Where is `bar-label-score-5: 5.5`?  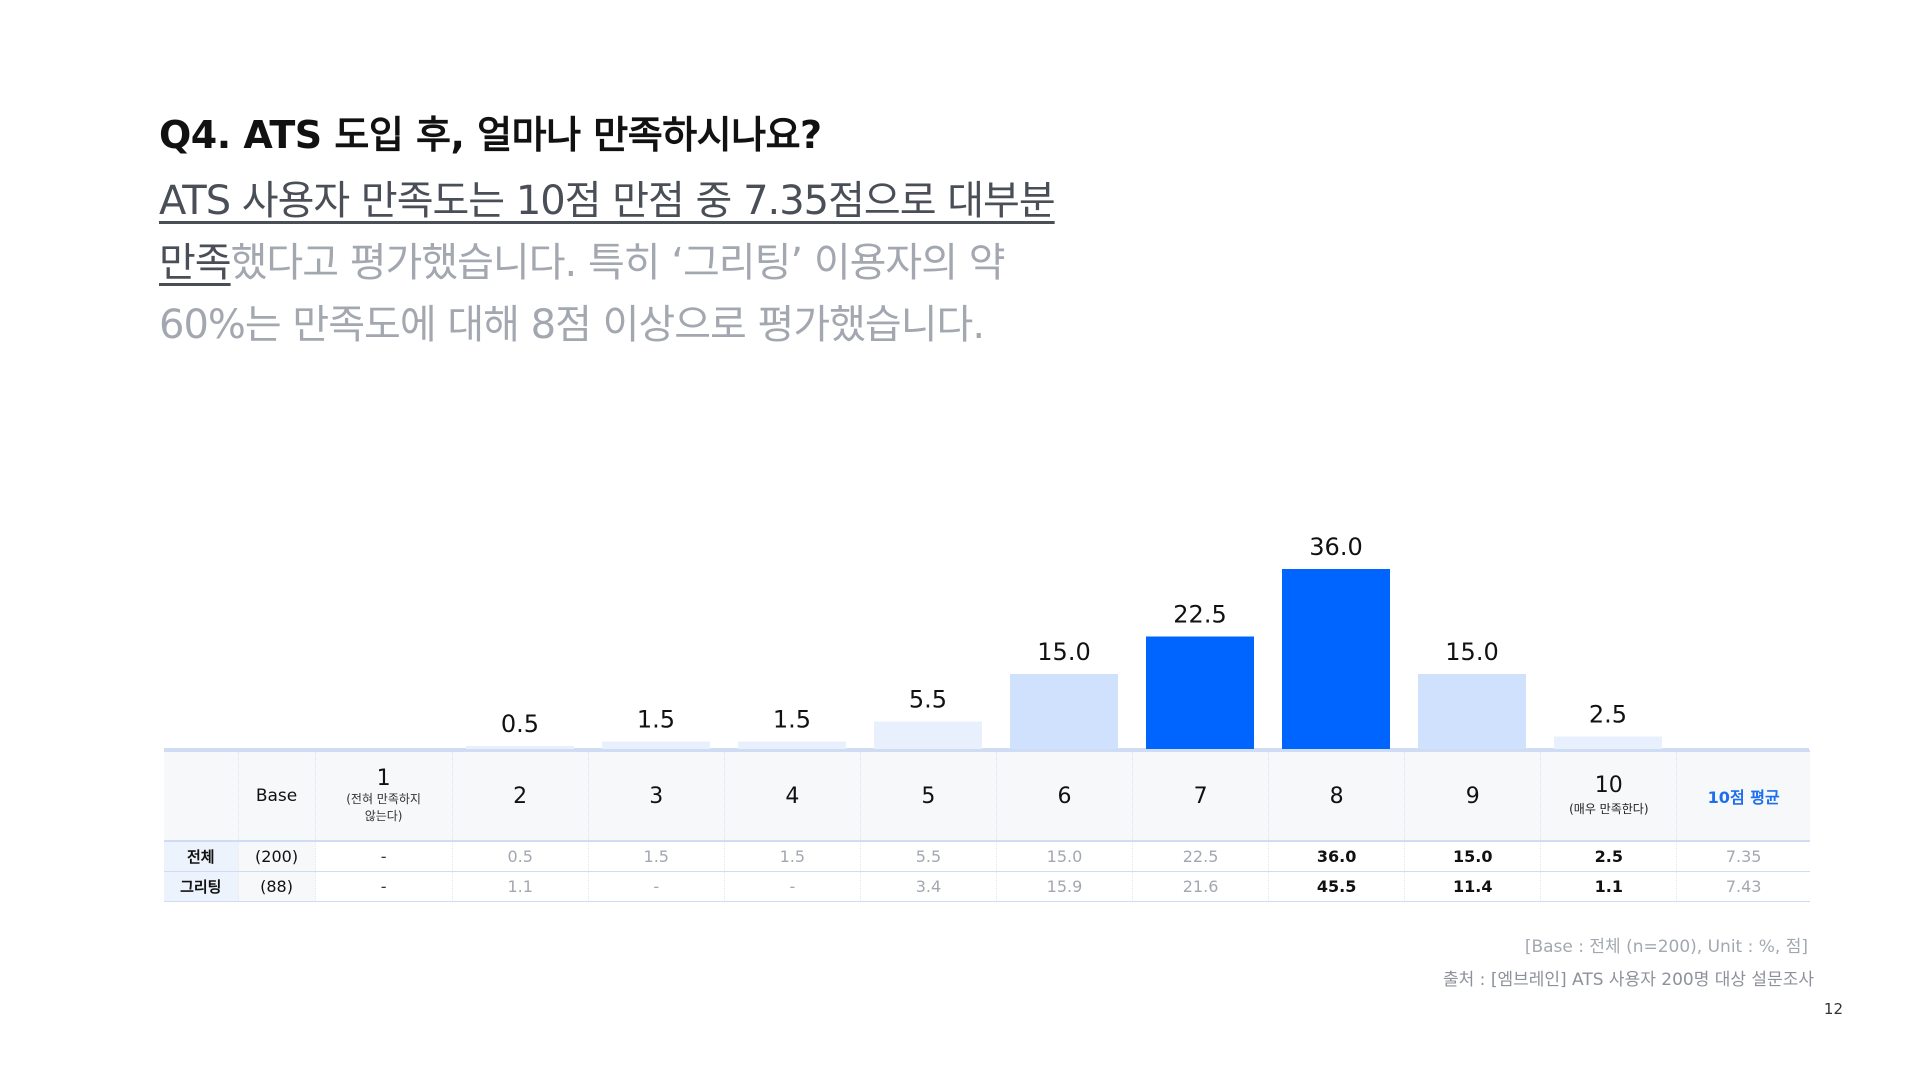
bar-label-score-5: 5.5 is located at coordinates (928, 700).